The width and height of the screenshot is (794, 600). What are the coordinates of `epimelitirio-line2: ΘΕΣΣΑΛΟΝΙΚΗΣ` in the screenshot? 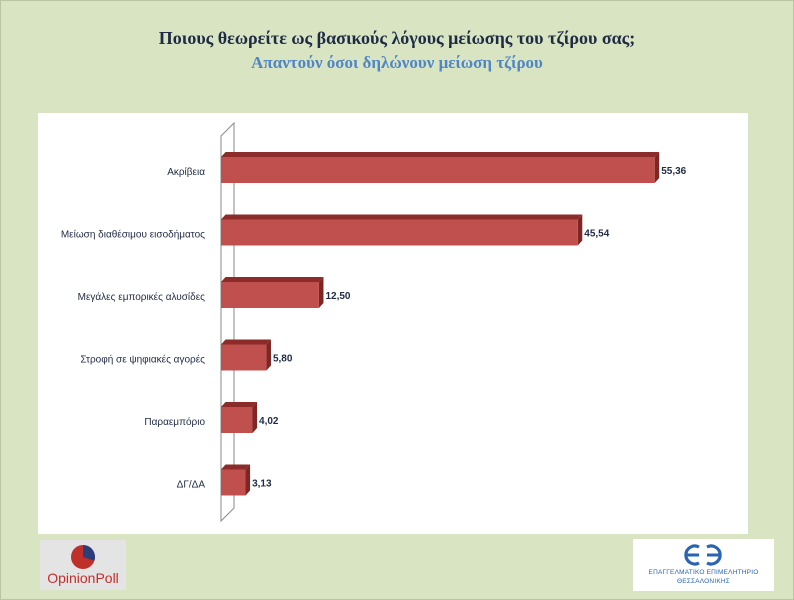 It's located at (703, 581).